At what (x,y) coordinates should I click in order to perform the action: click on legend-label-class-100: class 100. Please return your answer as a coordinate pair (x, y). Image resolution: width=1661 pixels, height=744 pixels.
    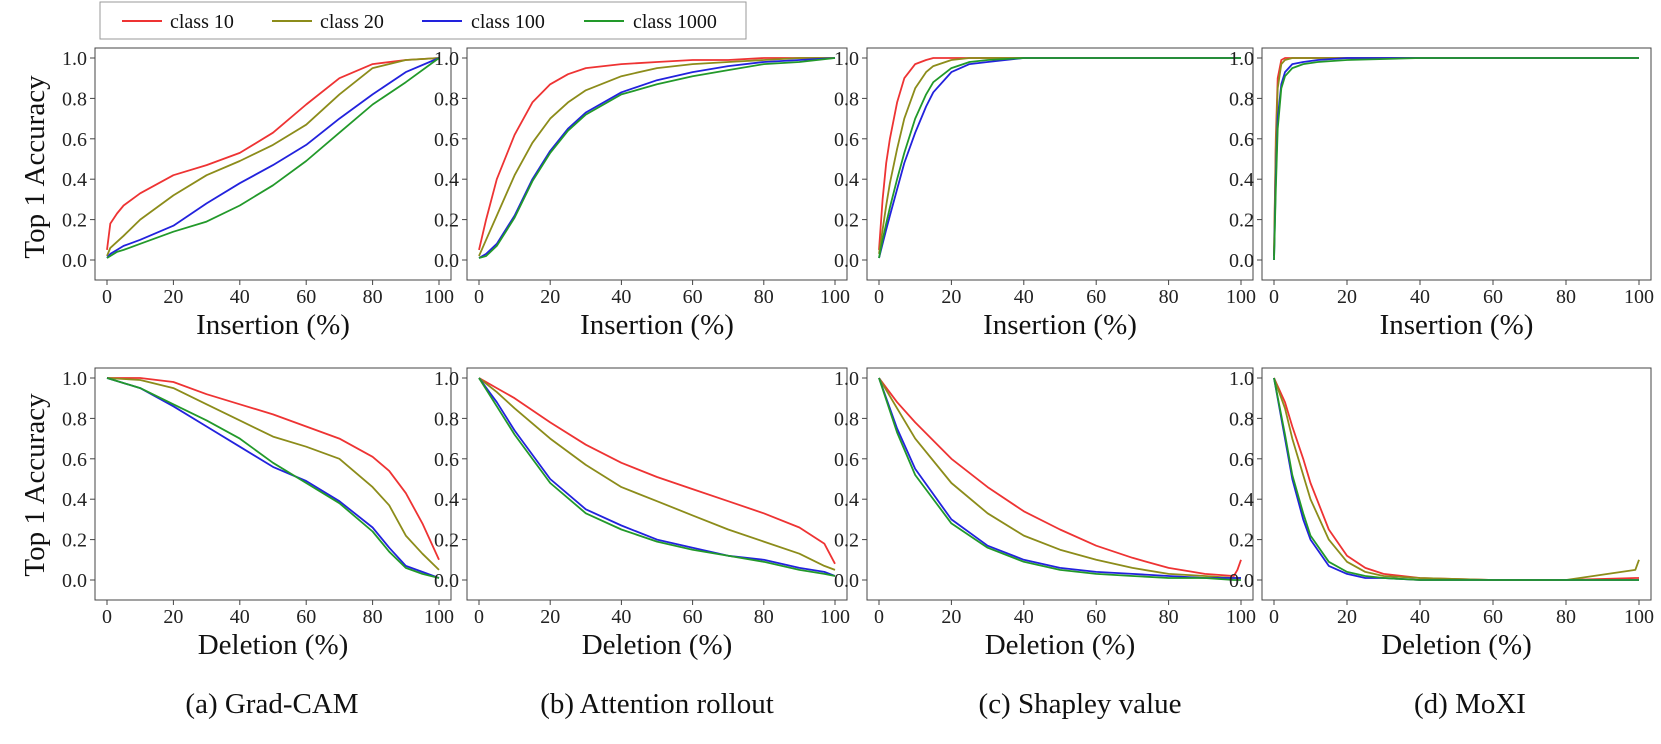
    Looking at the image, I should click on (508, 22).